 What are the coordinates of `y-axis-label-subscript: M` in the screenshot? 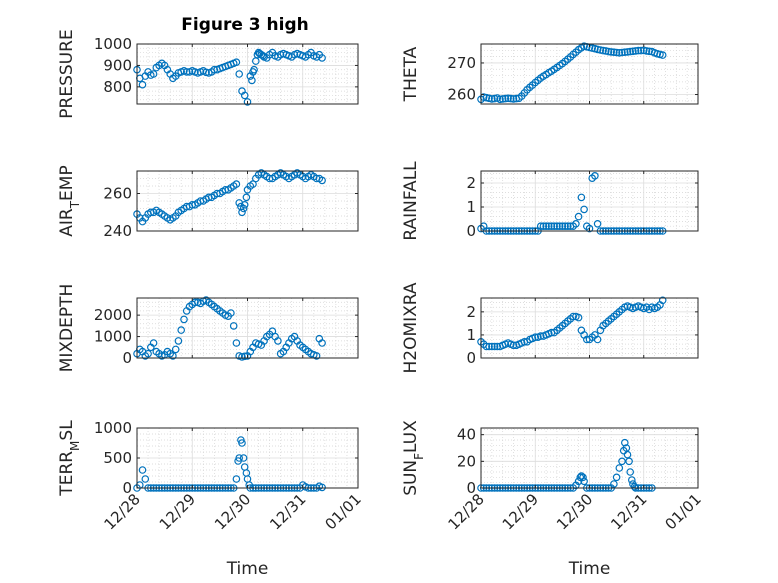 It's located at (75, 446).